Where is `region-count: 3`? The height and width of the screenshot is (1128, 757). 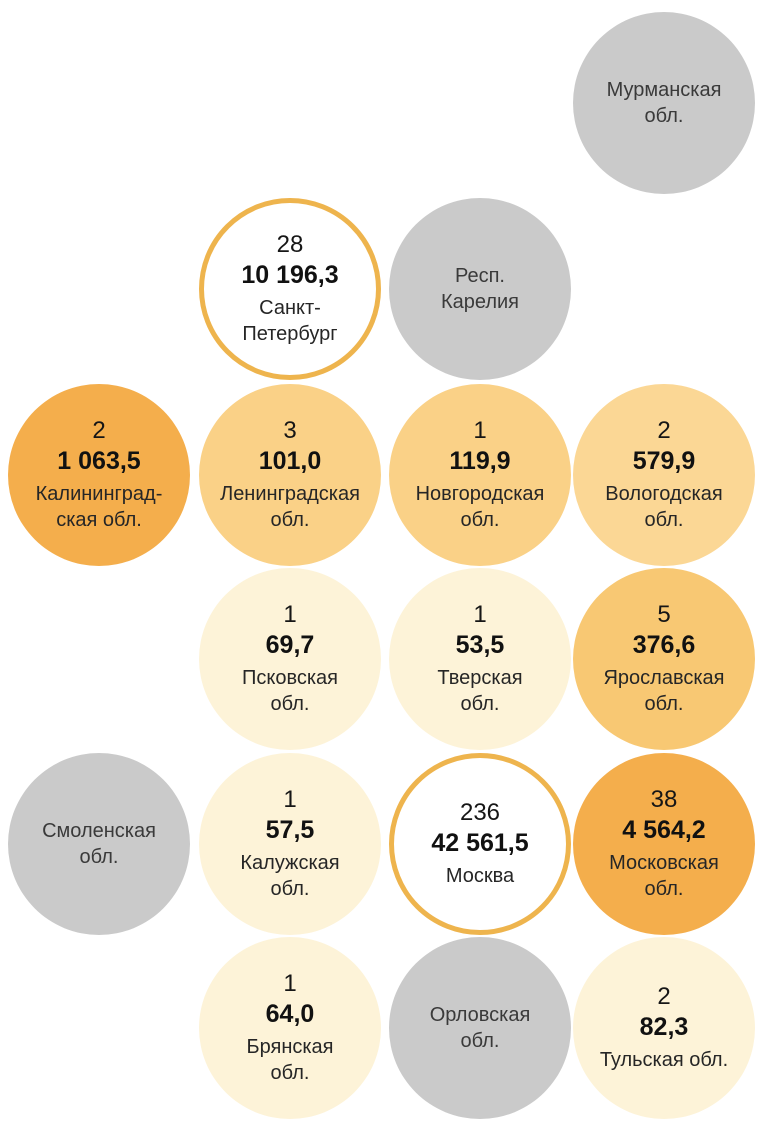
region-count: 3 is located at coordinates (290, 430).